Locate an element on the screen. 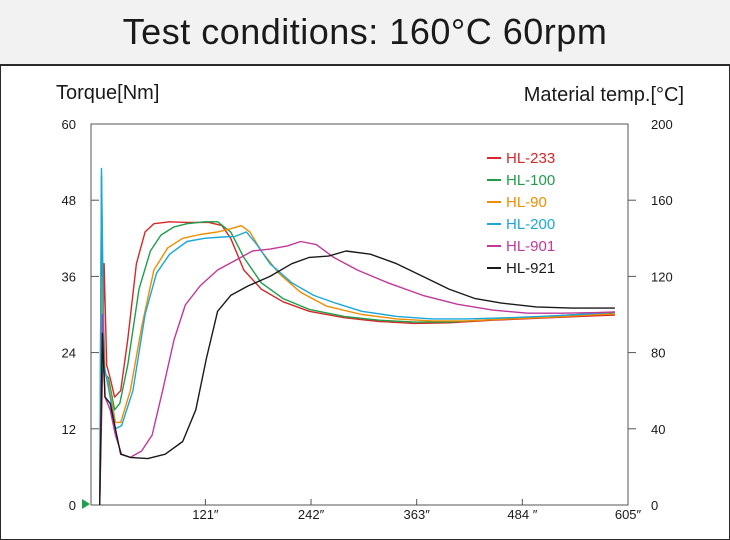 The width and height of the screenshot is (730, 540). legend-label-hl-90: HL-90 is located at coordinates (526, 202).